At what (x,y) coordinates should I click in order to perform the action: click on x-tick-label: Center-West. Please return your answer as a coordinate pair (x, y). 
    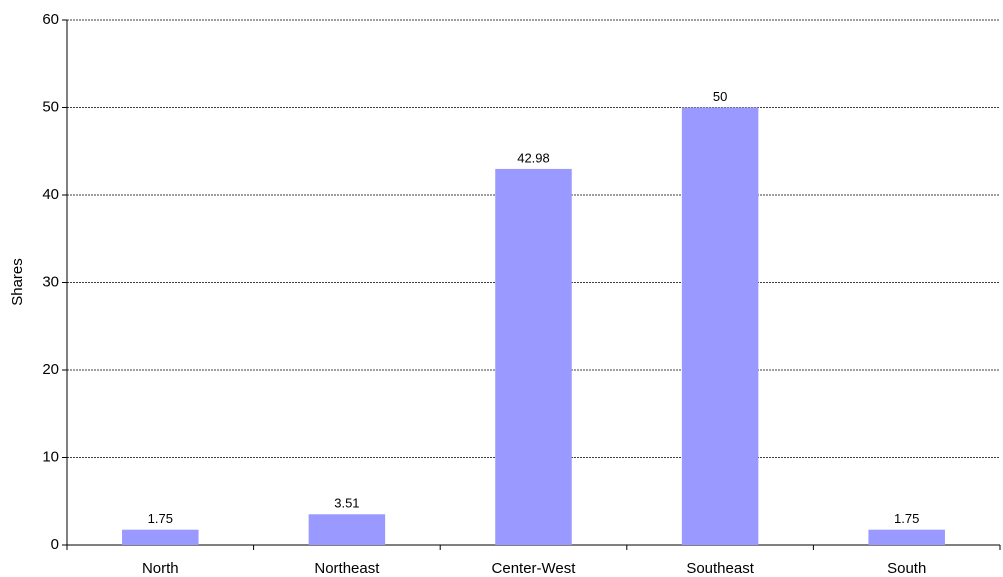
    Looking at the image, I should click on (534, 568).